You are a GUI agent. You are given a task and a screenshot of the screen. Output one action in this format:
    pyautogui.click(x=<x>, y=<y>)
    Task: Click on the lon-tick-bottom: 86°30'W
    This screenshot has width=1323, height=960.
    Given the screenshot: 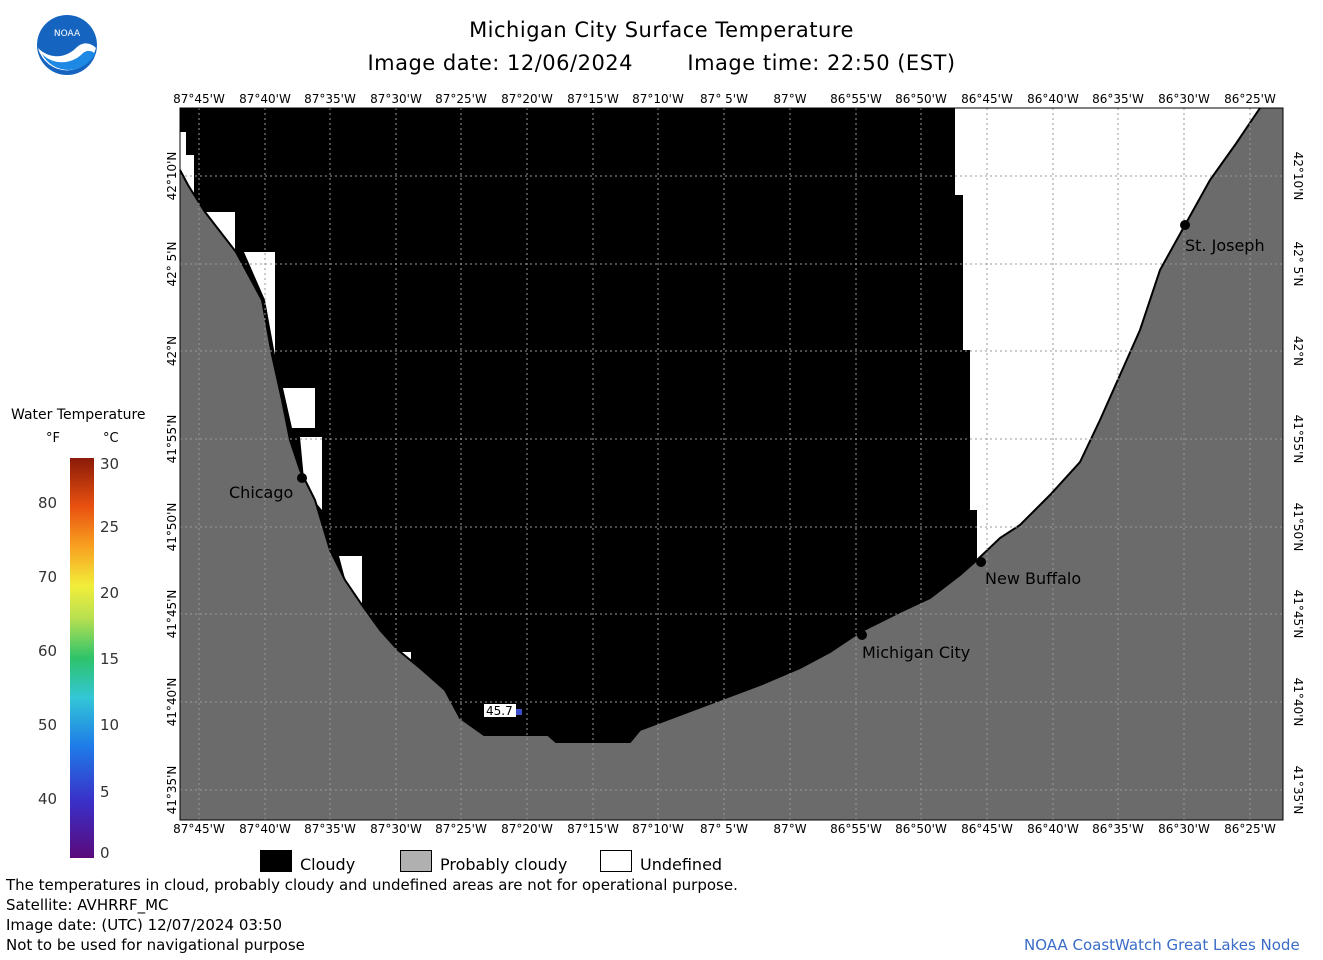 What is the action you would take?
    pyautogui.click(x=1184, y=829)
    